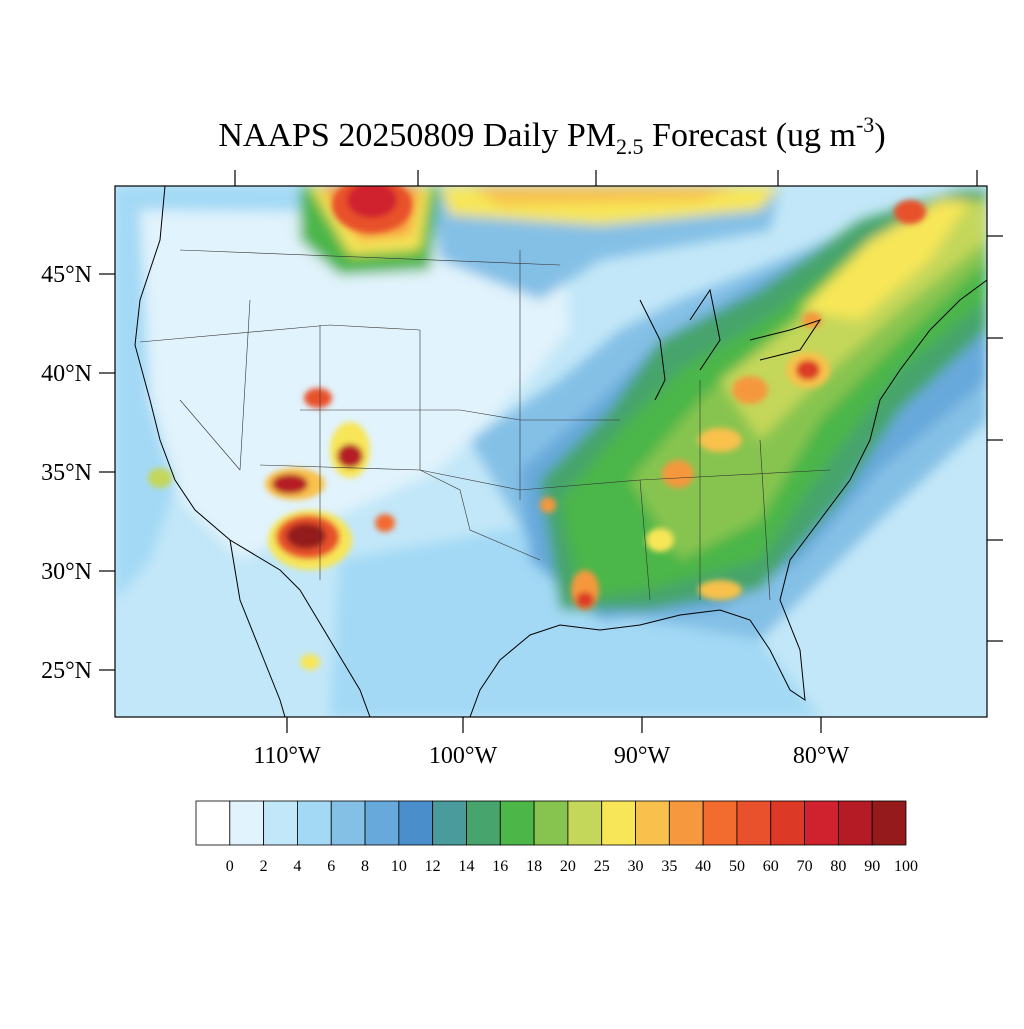  What do you see at coordinates (331, 866) in the screenshot?
I see `colorbar-label: 6` at bounding box center [331, 866].